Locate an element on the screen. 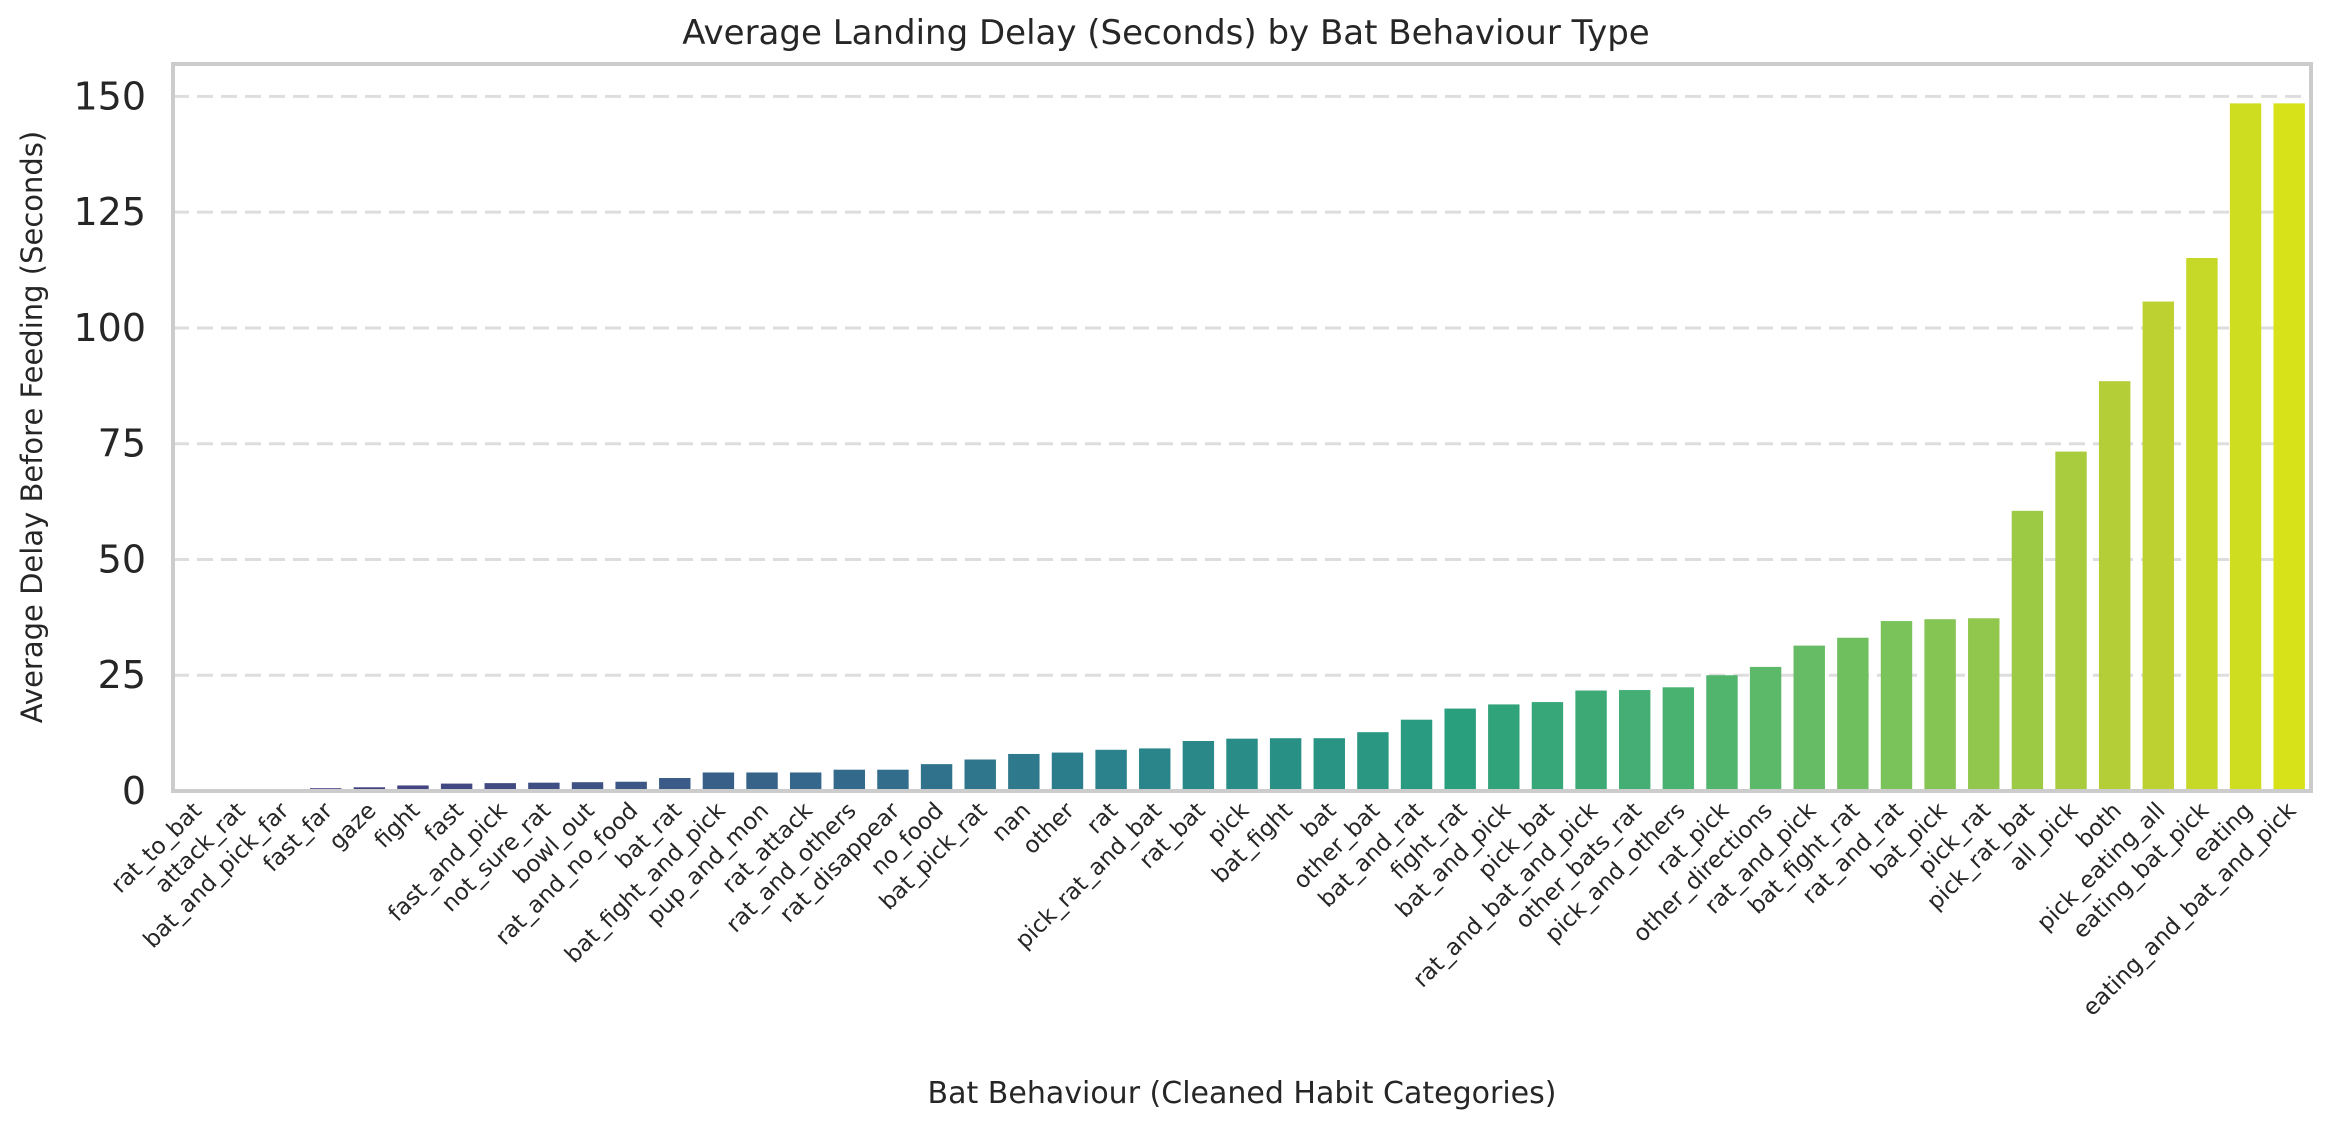 The image size is (2332, 1136). bar-rat-and-pick is located at coordinates (1809, 718).